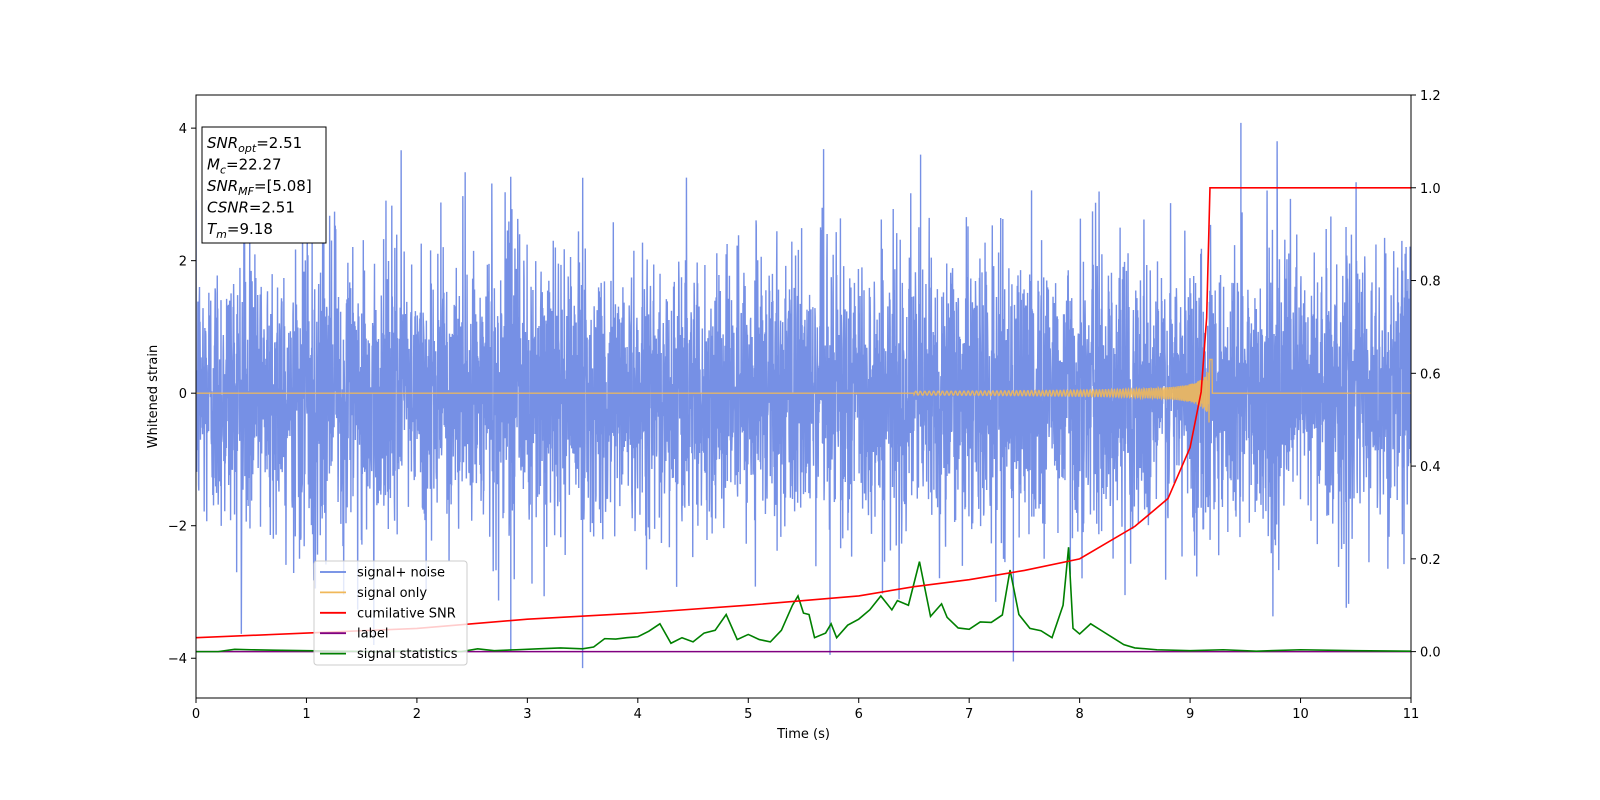 The image size is (1600, 800). What do you see at coordinates (1430, 189) in the screenshot?
I see `y2-tick-label: 1.0` at bounding box center [1430, 189].